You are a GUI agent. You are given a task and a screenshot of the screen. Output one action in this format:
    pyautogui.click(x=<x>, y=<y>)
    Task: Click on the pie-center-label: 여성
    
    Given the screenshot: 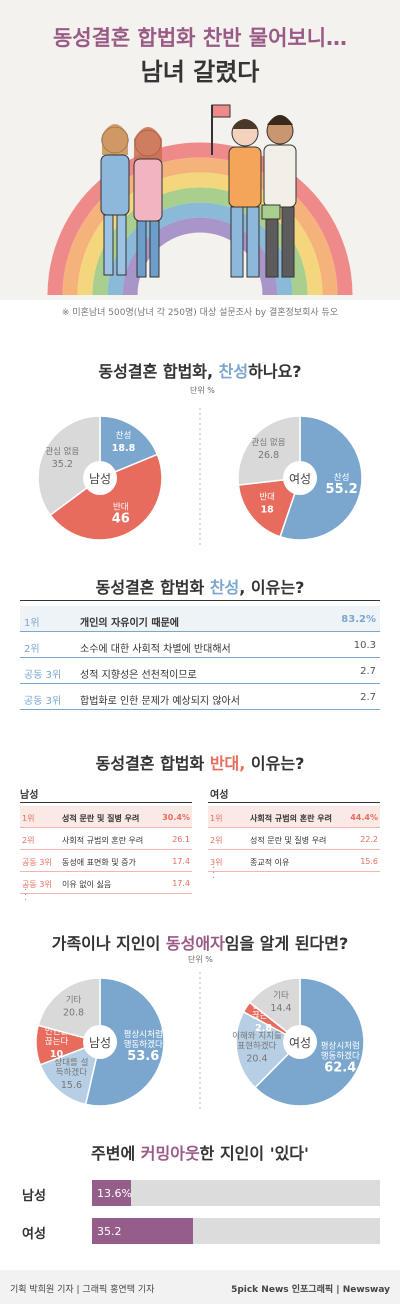 What is the action you would take?
    pyautogui.click(x=300, y=1043)
    